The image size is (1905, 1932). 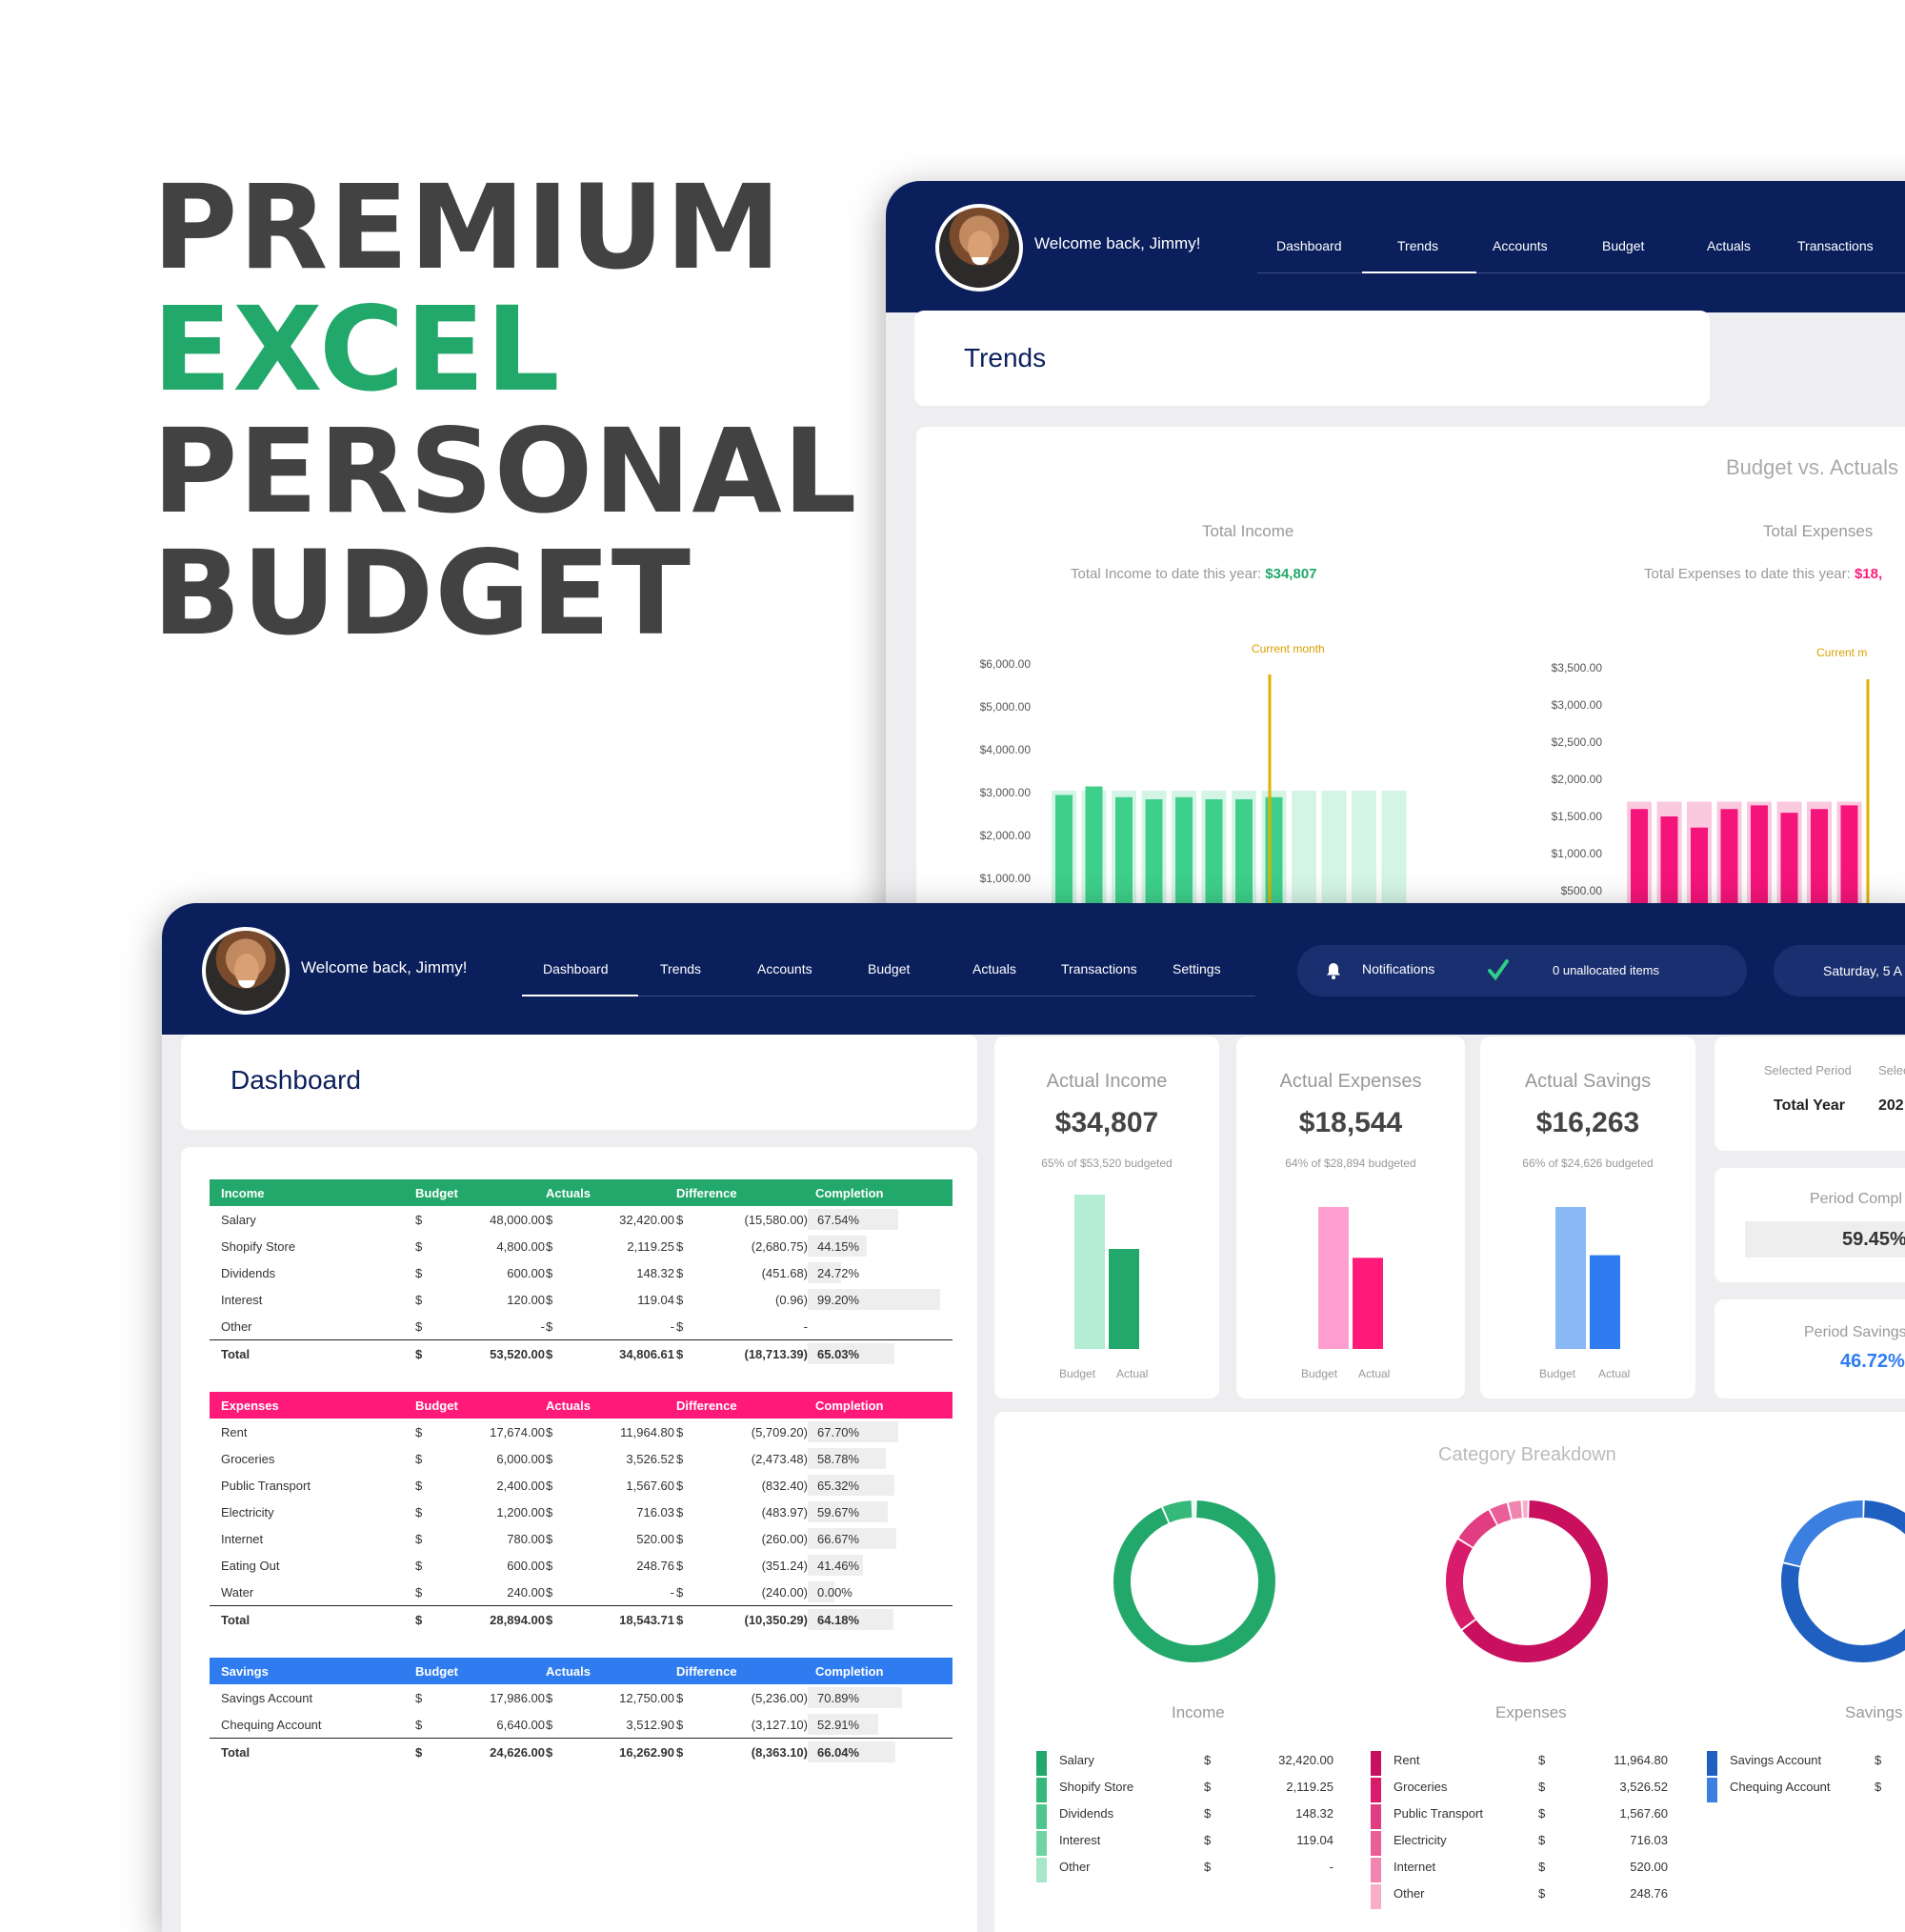 What do you see at coordinates (488, 1326) in the screenshot?
I see `budget-value: -` at bounding box center [488, 1326].